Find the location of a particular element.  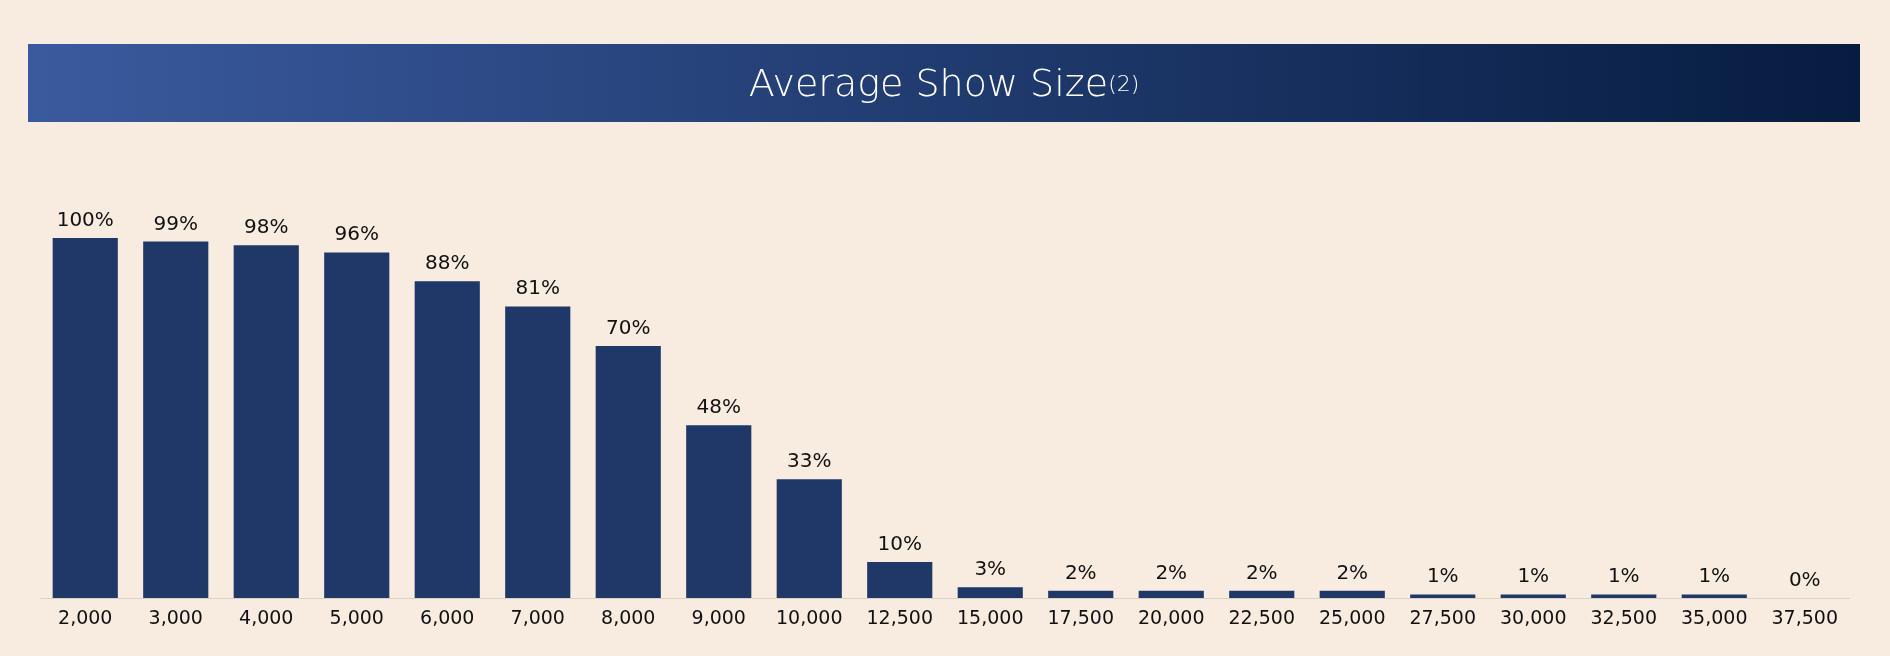

data-label: 99% is located at coordinates (175, 222).